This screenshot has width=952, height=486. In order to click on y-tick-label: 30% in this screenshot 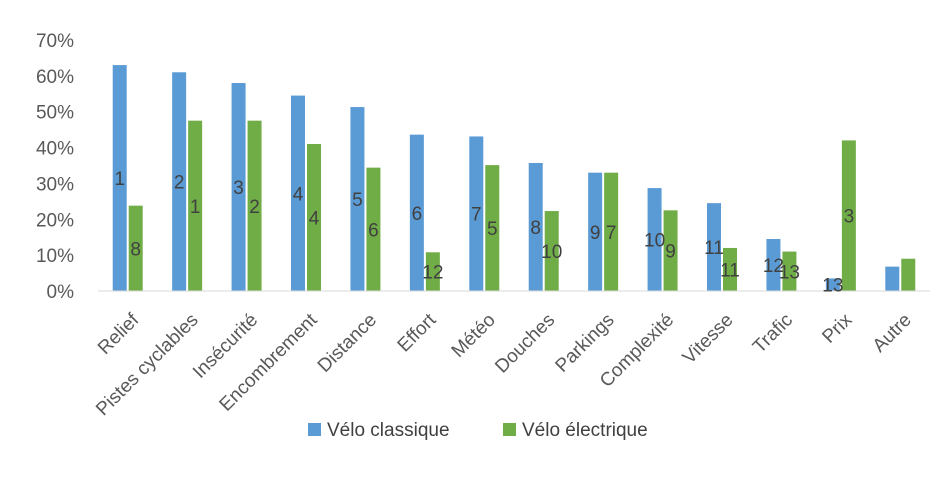, I will do `click(55, 184)`.